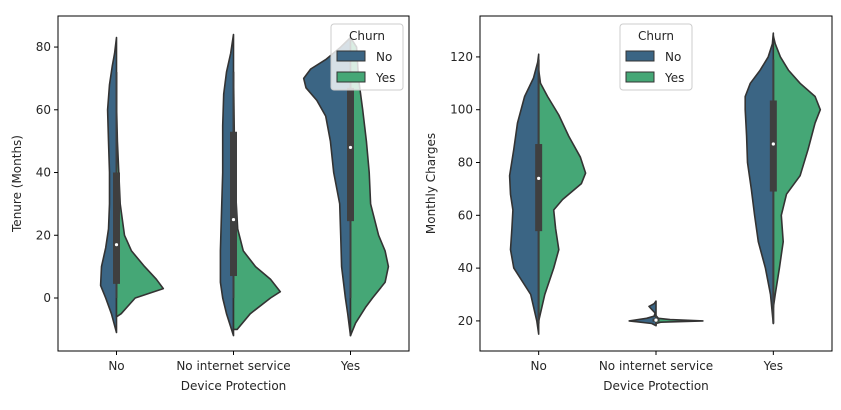  I want to click on y-tick-label: 120, so click(461, 57).